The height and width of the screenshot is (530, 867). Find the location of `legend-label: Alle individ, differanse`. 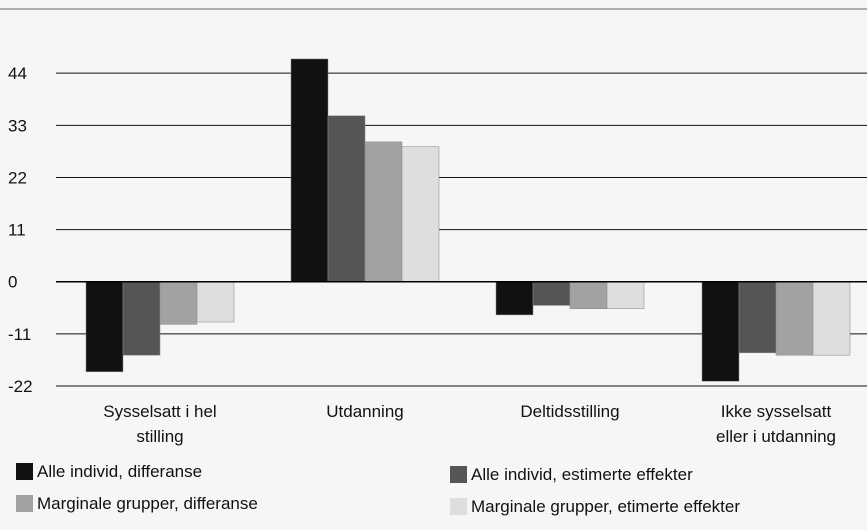

legend-label: Alle individ, differanse is located at coordinates (119, 471).